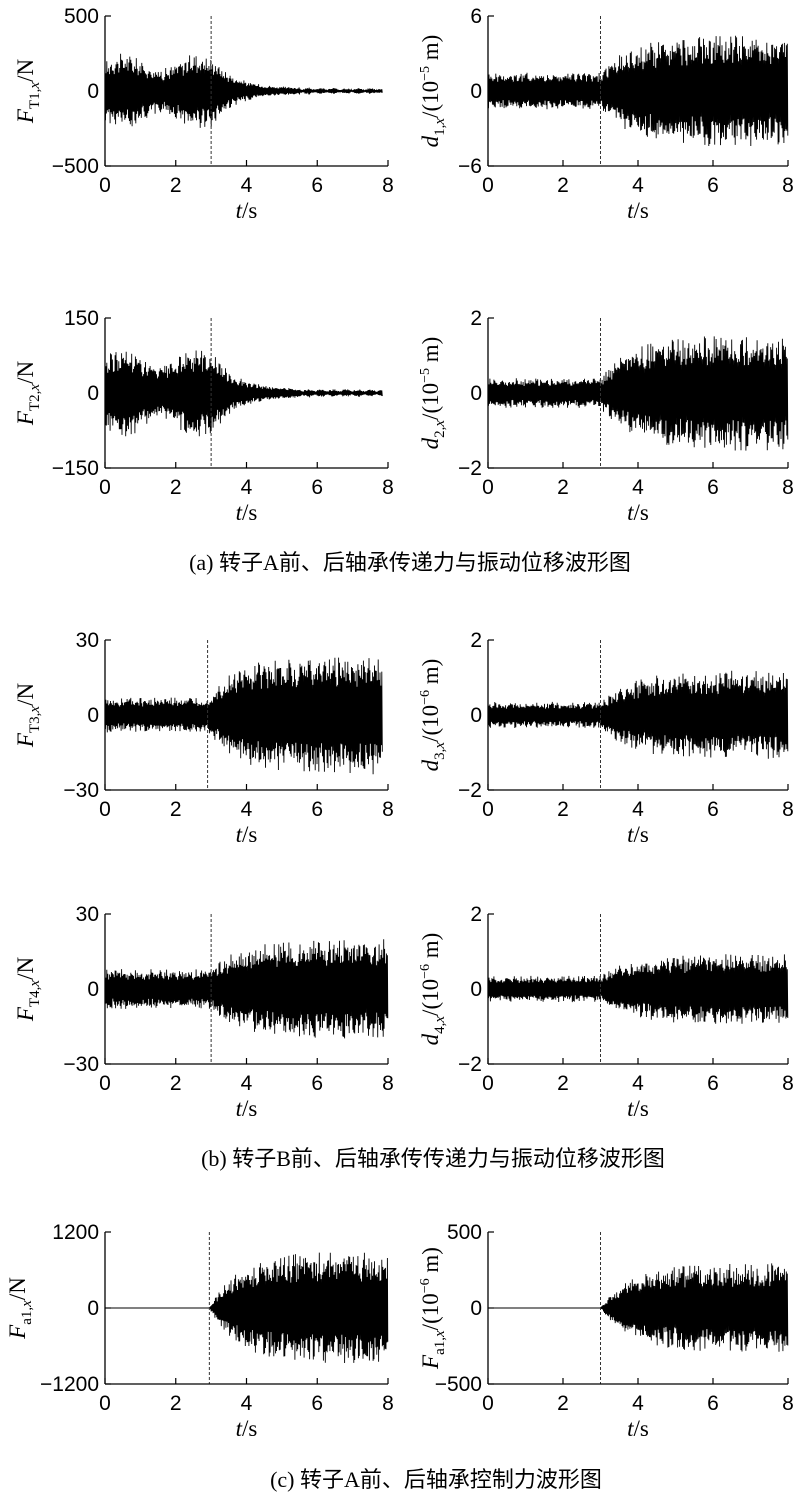 Image resolution: width=800 pixels, height=1498 pixels. Describe the element at coordinates (20, 1308) in the screenshot. I see `y-axis-label: Fa1,x/N` at that location.